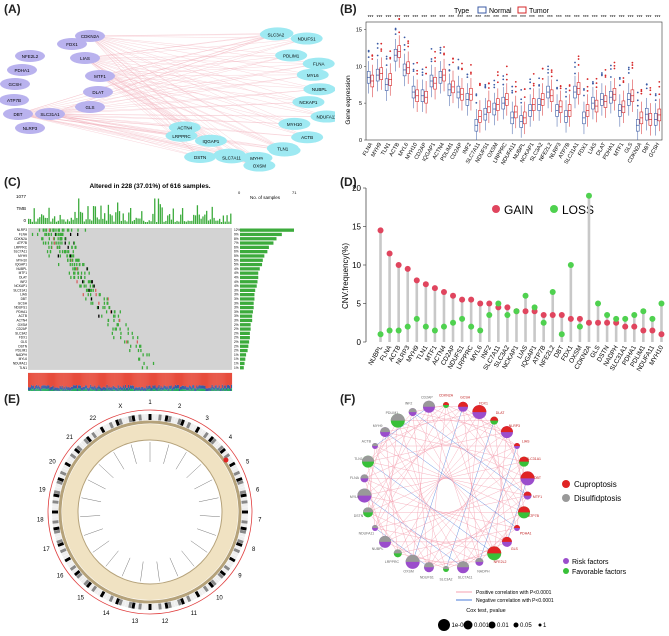  Describe the element at coordinates (236, 239) in the screenshot. I see `c-gene-pct: 8%` at that location.